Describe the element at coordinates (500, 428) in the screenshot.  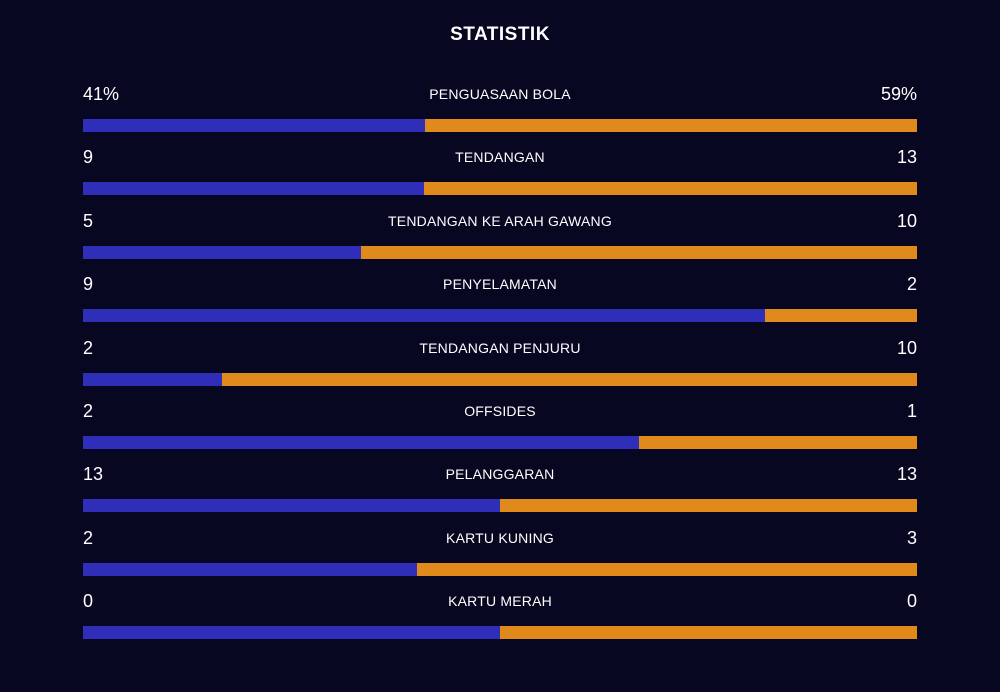
I see `stat-row-offsides: 2 OFFSIDES 1` at that location.